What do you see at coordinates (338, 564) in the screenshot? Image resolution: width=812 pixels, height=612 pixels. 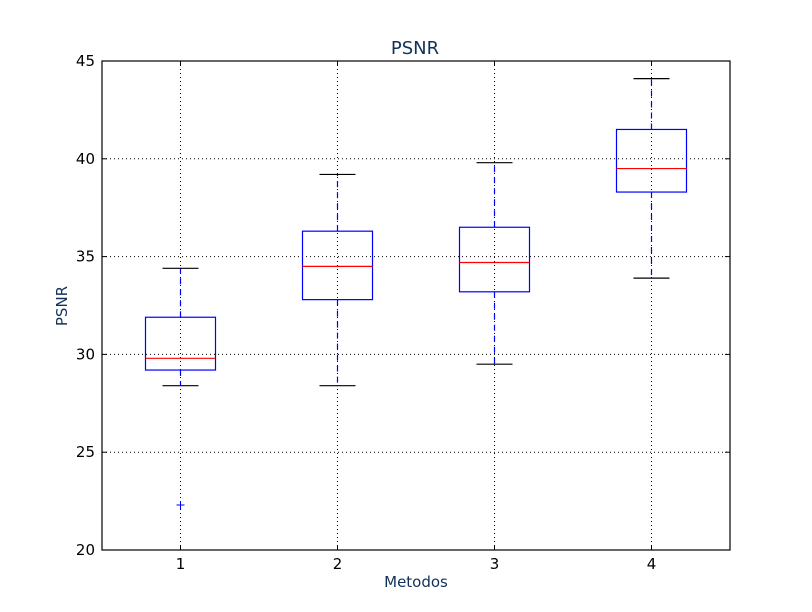 I see `x-tick-label: 2` at bounding box center [338, 564].